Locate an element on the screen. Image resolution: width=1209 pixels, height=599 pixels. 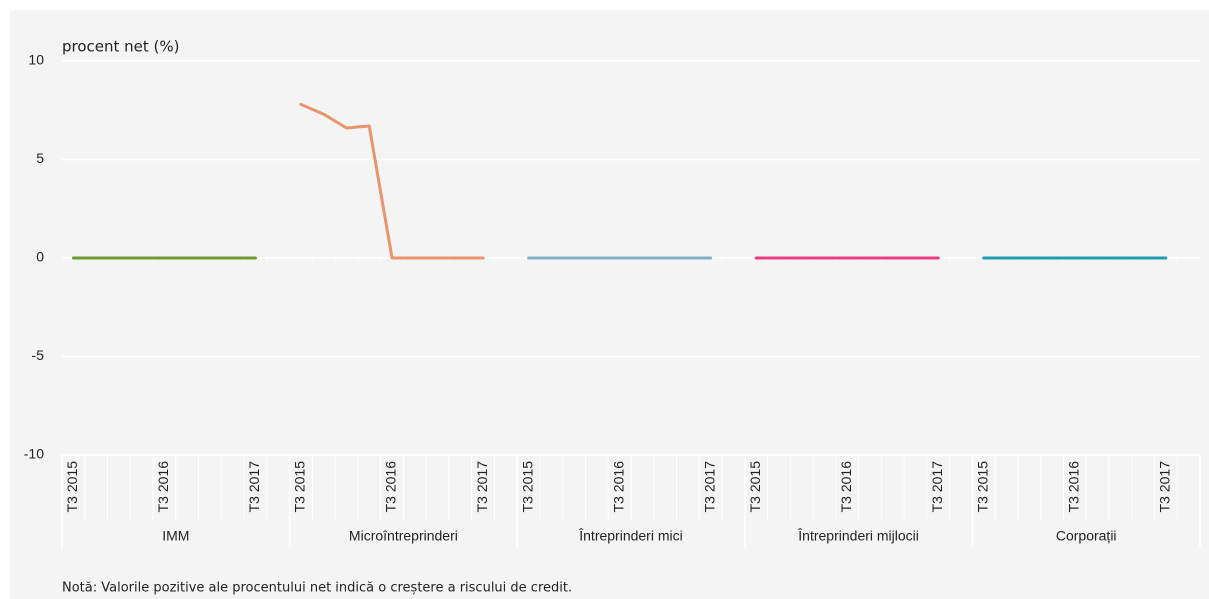
y-tick-label: 0 is located at coordinates (40, 257).